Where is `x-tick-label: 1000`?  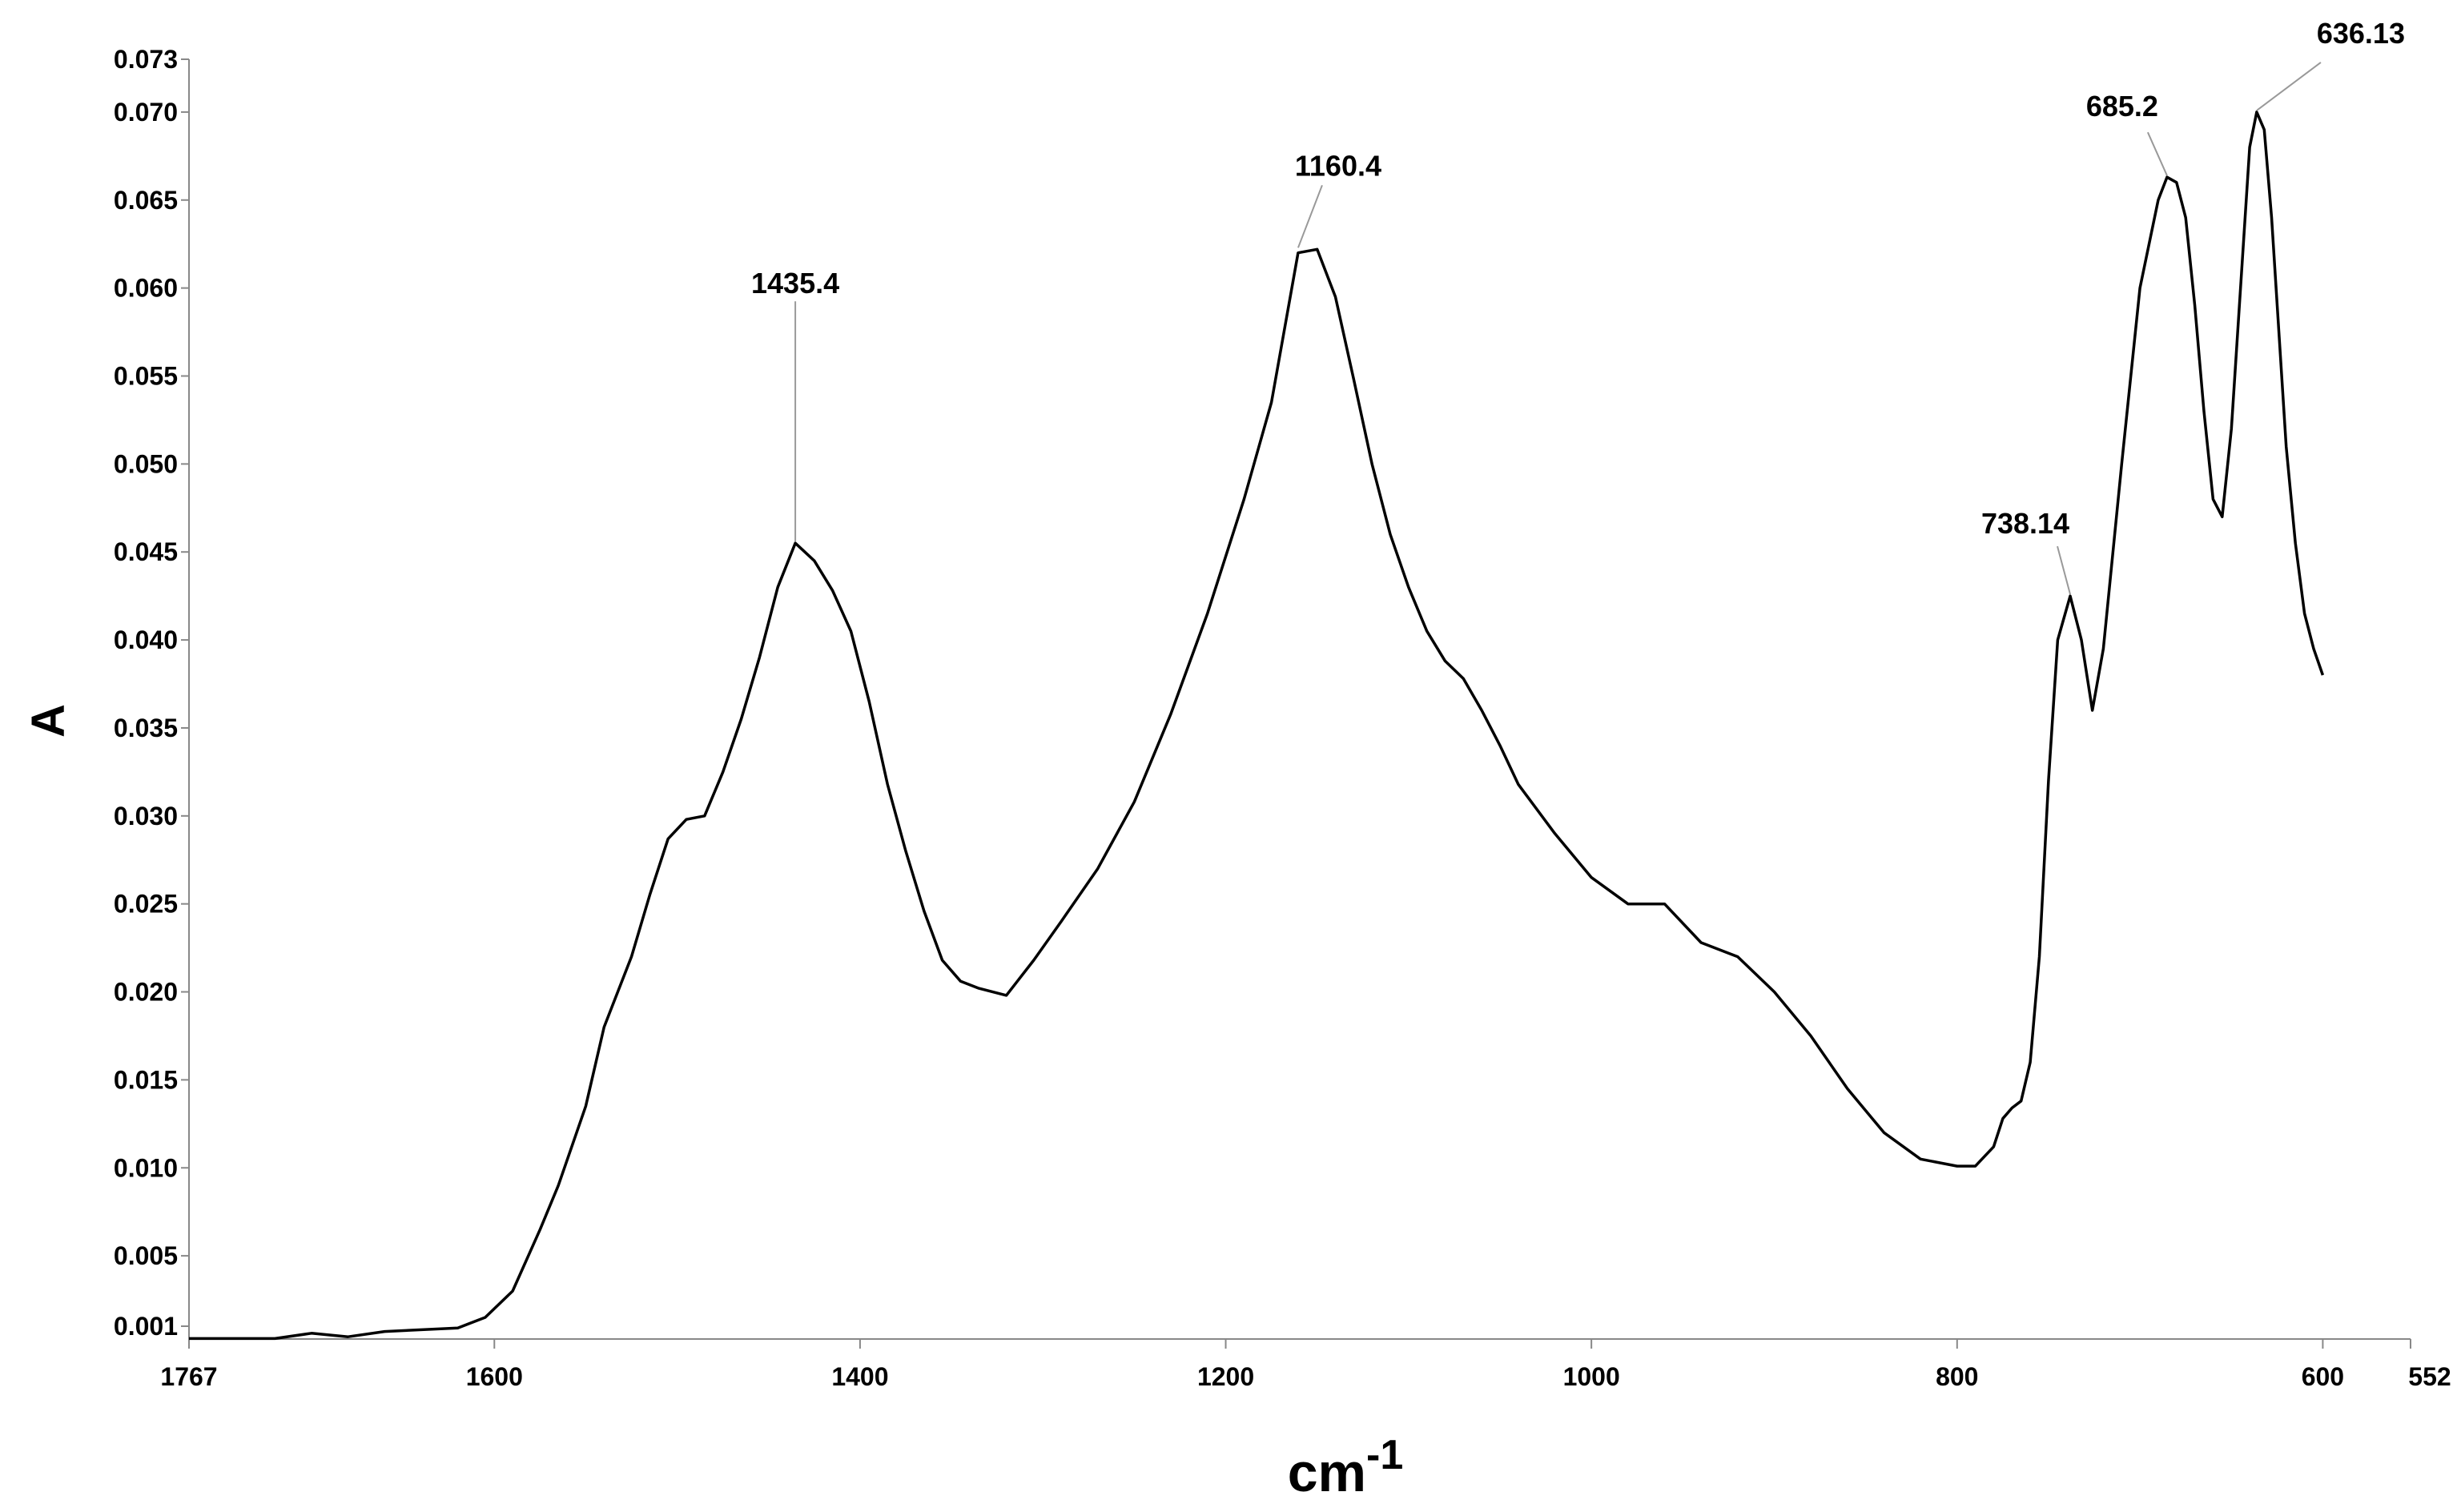 x-tick-label: 1000 is located at coordinates (1591, 1376).